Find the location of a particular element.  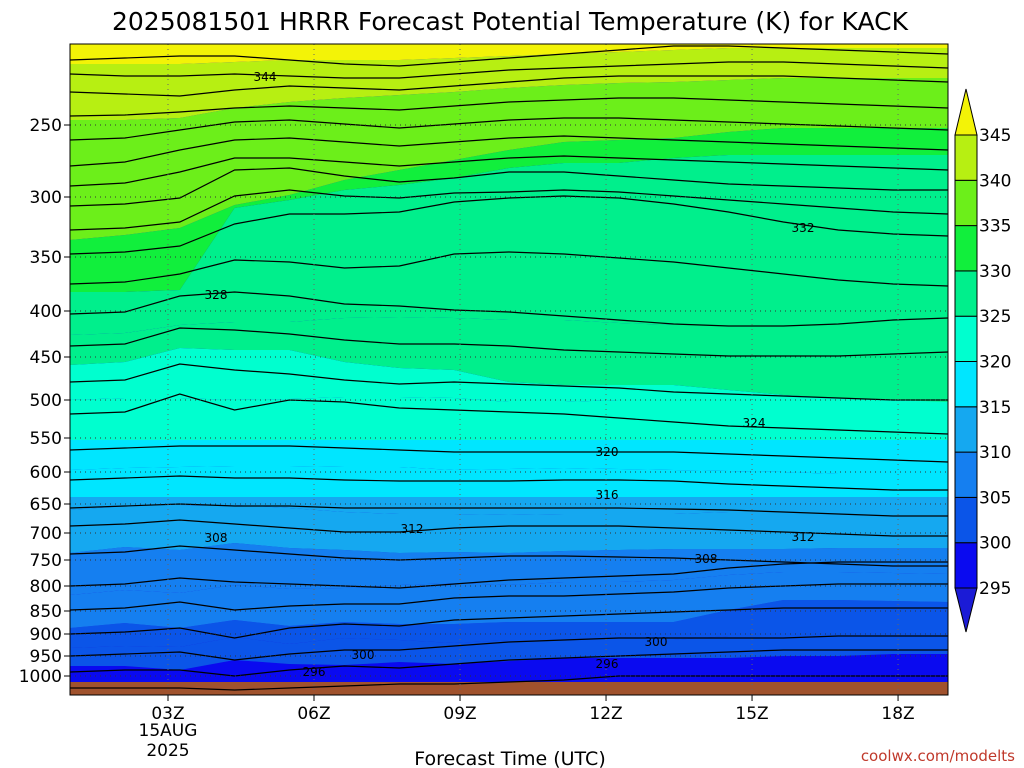

y-tick-label: 500 is located at coordinates (46, 401).